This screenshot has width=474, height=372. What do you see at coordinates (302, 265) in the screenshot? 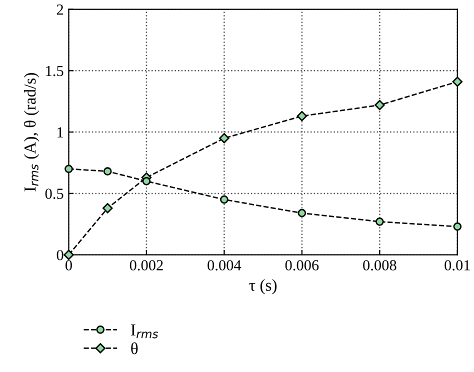
I see `x-tick-label: 0.006` at bounding box center [302, 265].